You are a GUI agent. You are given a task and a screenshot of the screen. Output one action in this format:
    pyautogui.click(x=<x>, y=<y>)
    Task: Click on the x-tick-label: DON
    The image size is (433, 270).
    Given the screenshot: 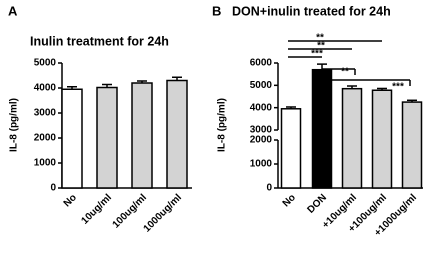 What is the action you would take?
    pyautogui.click(x=317, y=204)
    